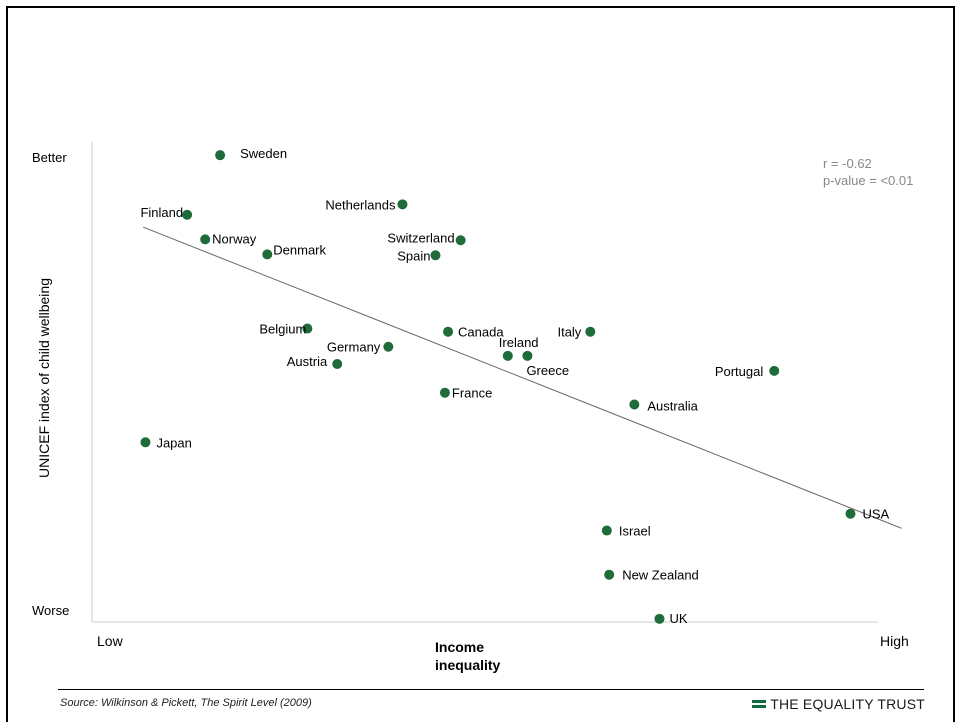 Image resolution: width=955 pixels, height=722 pixels. What do you see at coordinates (507, 355) in the screenshot?
I see `point-ireland` at bounding box center [507, 355].